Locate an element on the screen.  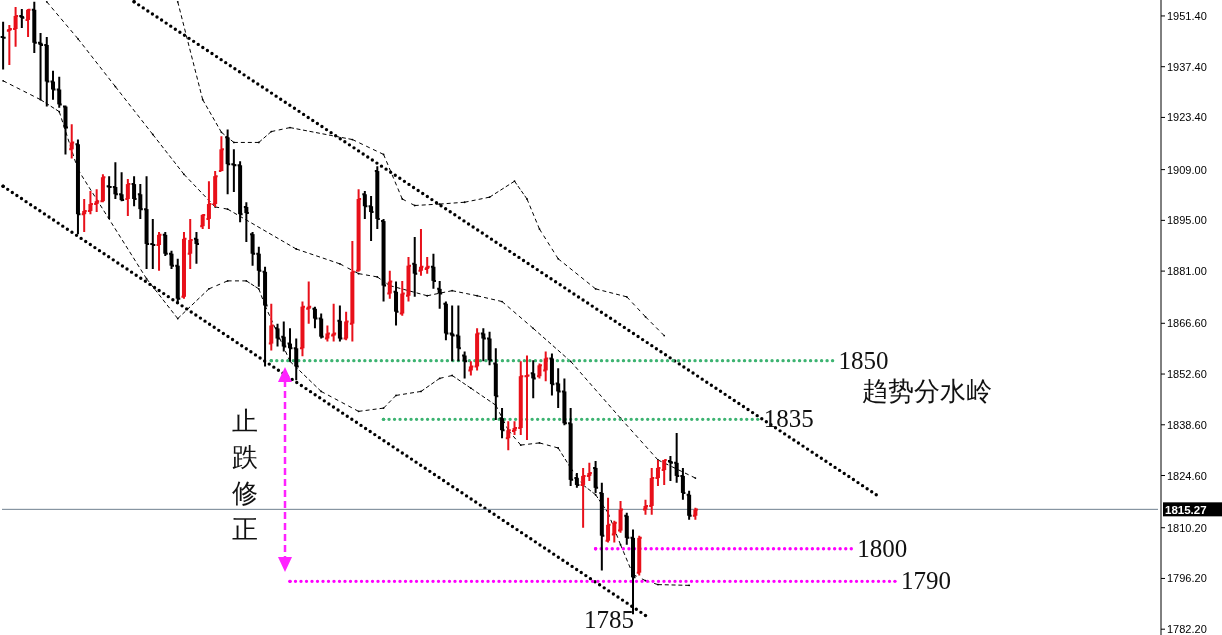
y-tick-label: 1796.20 is located at coordinates (1187, 578).